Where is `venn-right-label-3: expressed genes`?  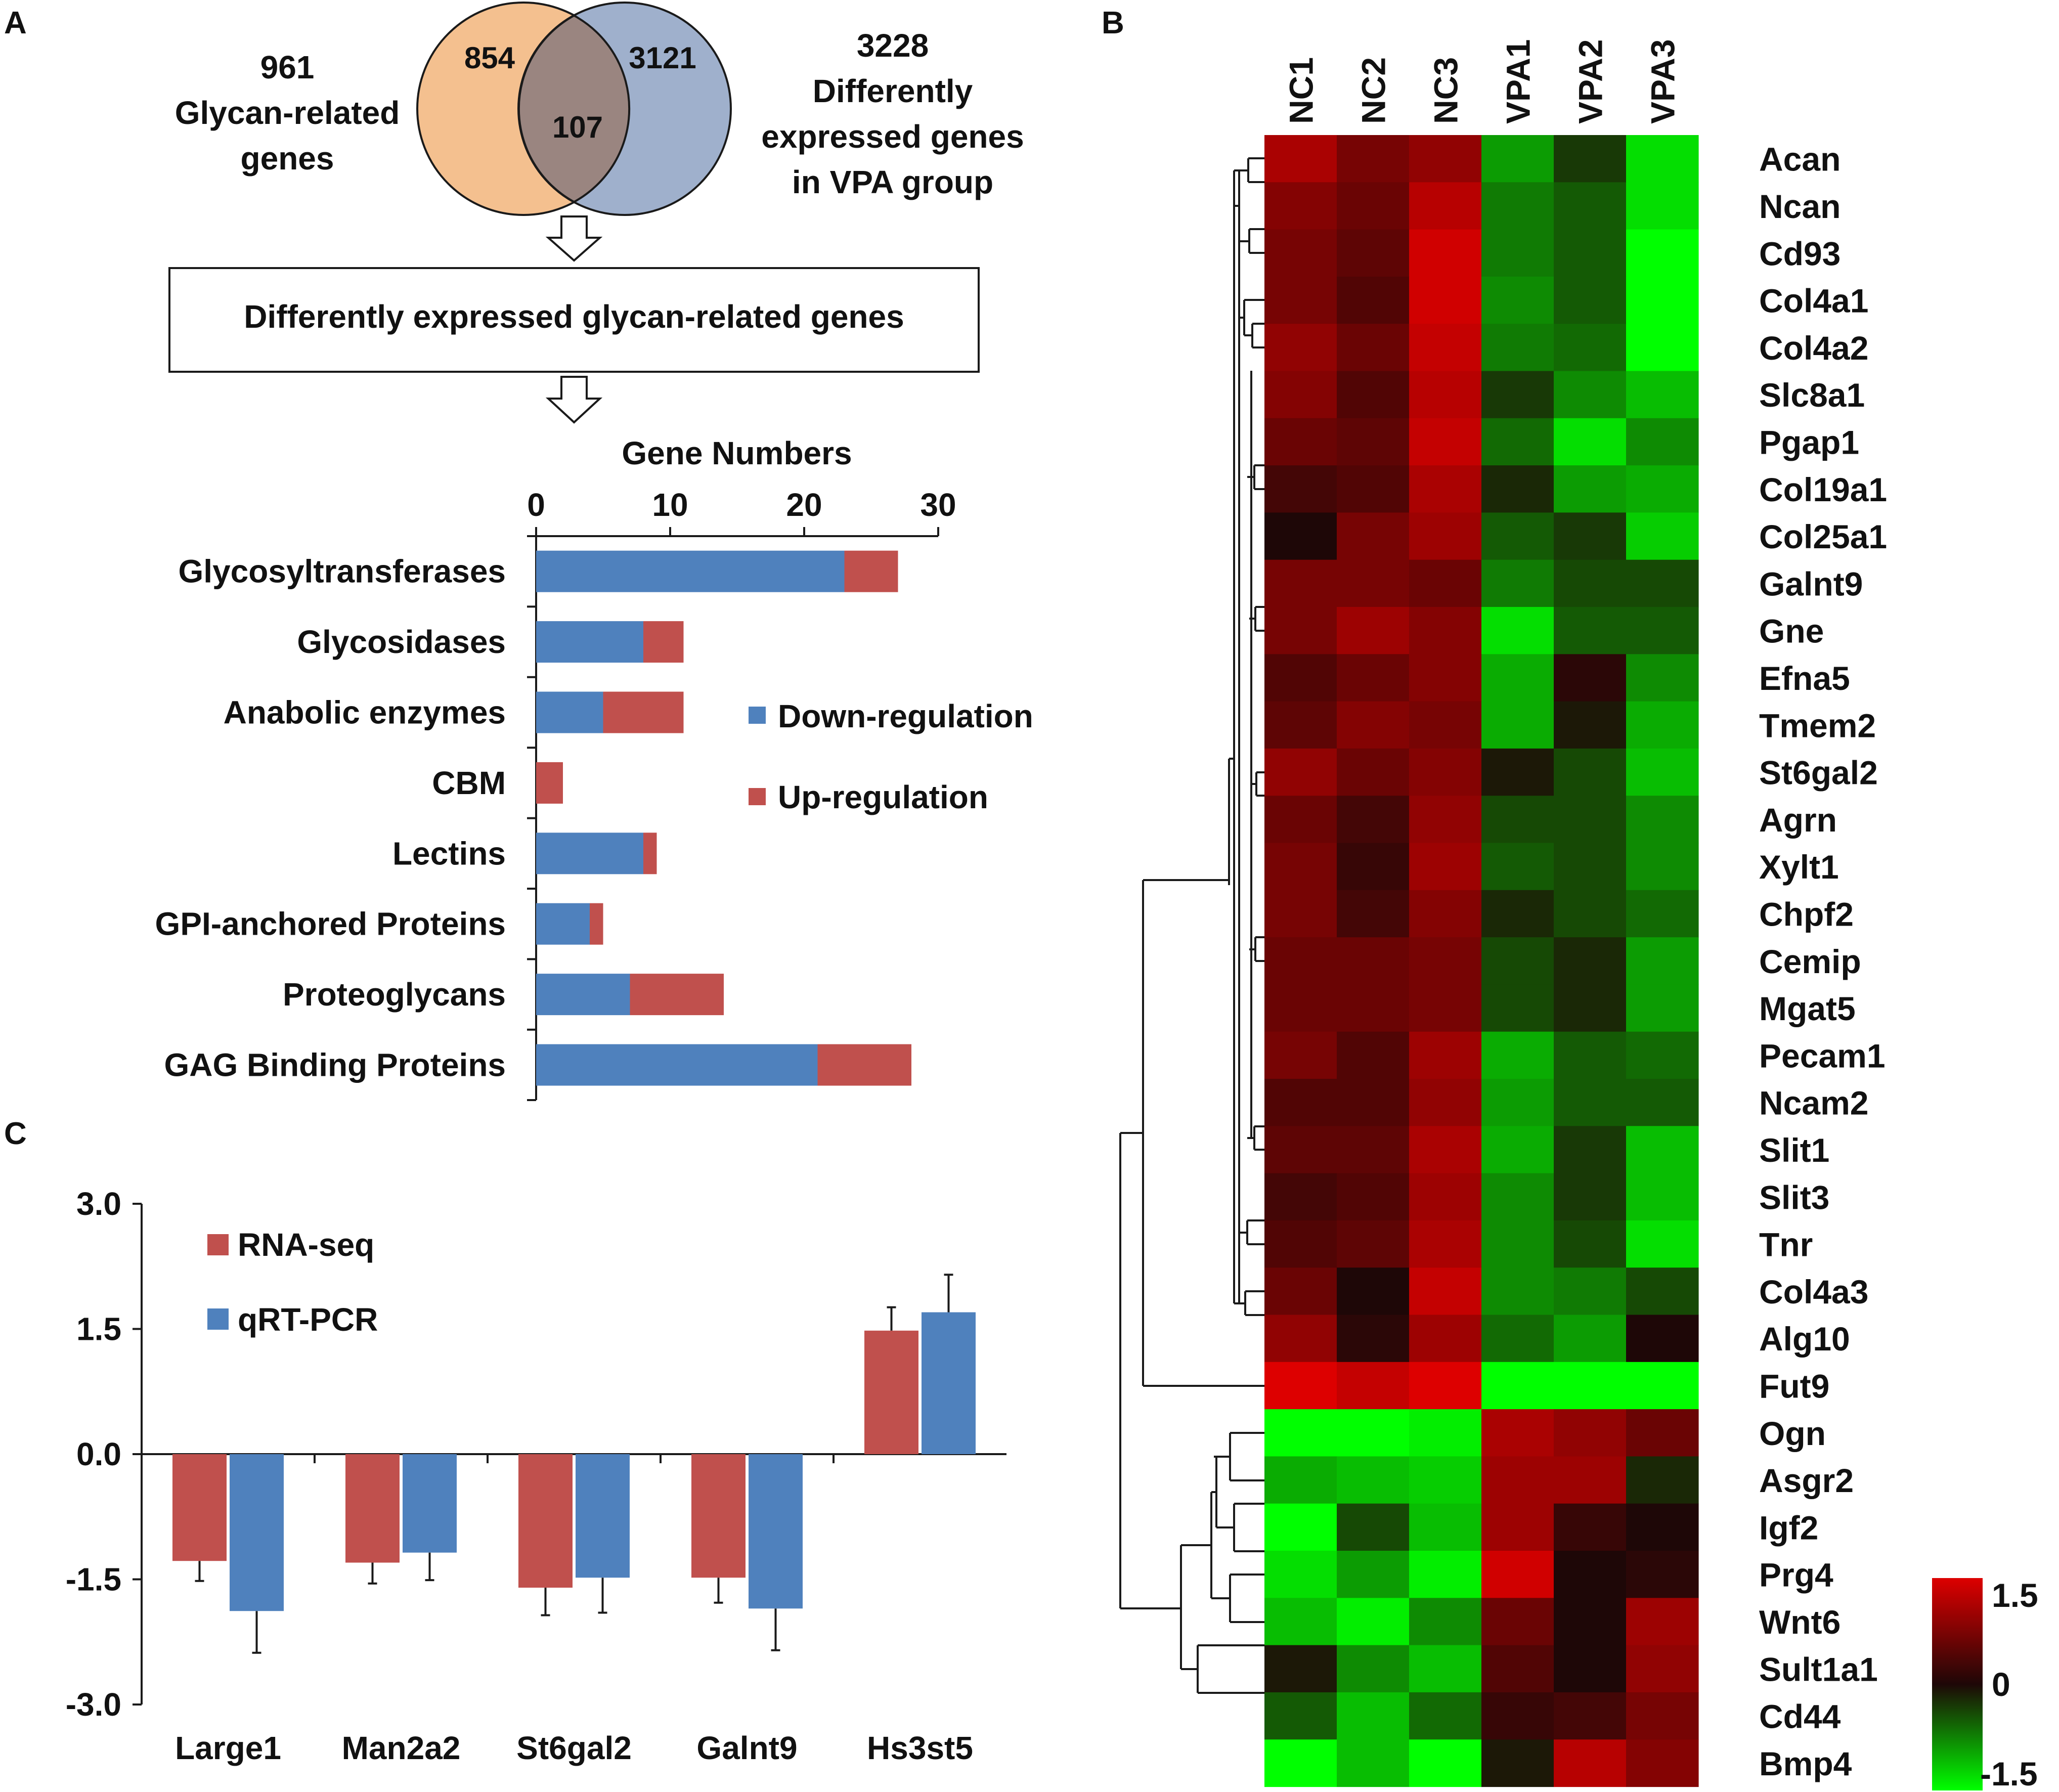 venn-right-label-3: expressed genes is located at coordinates (893, 136).